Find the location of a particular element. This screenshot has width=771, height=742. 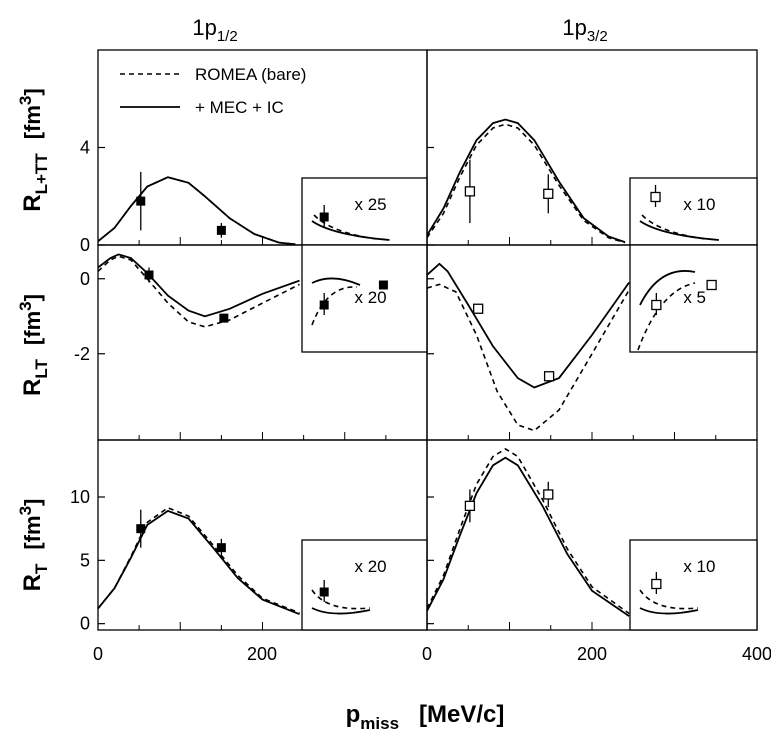

inset-scale-label: x 5 is located at coordinates (694, 297).